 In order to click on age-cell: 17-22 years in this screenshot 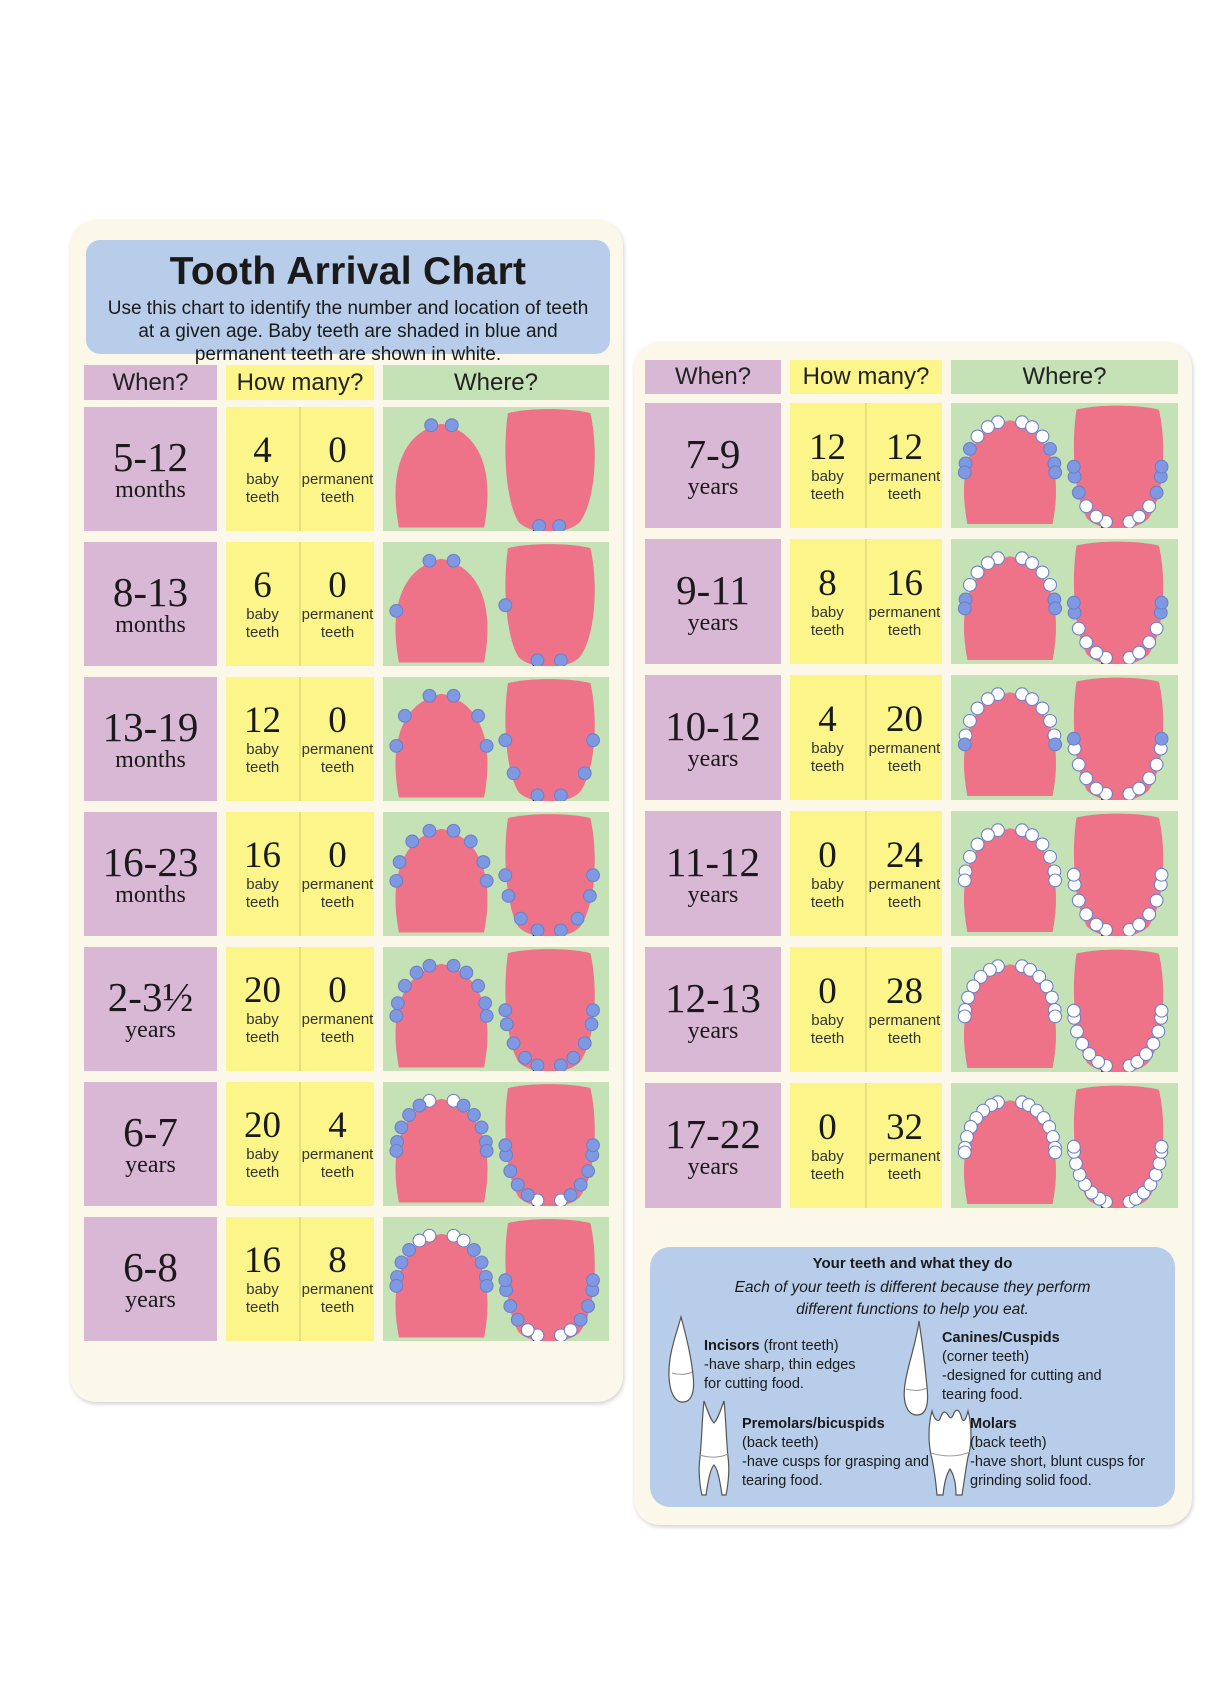, I will do `click(713, 1145)`.